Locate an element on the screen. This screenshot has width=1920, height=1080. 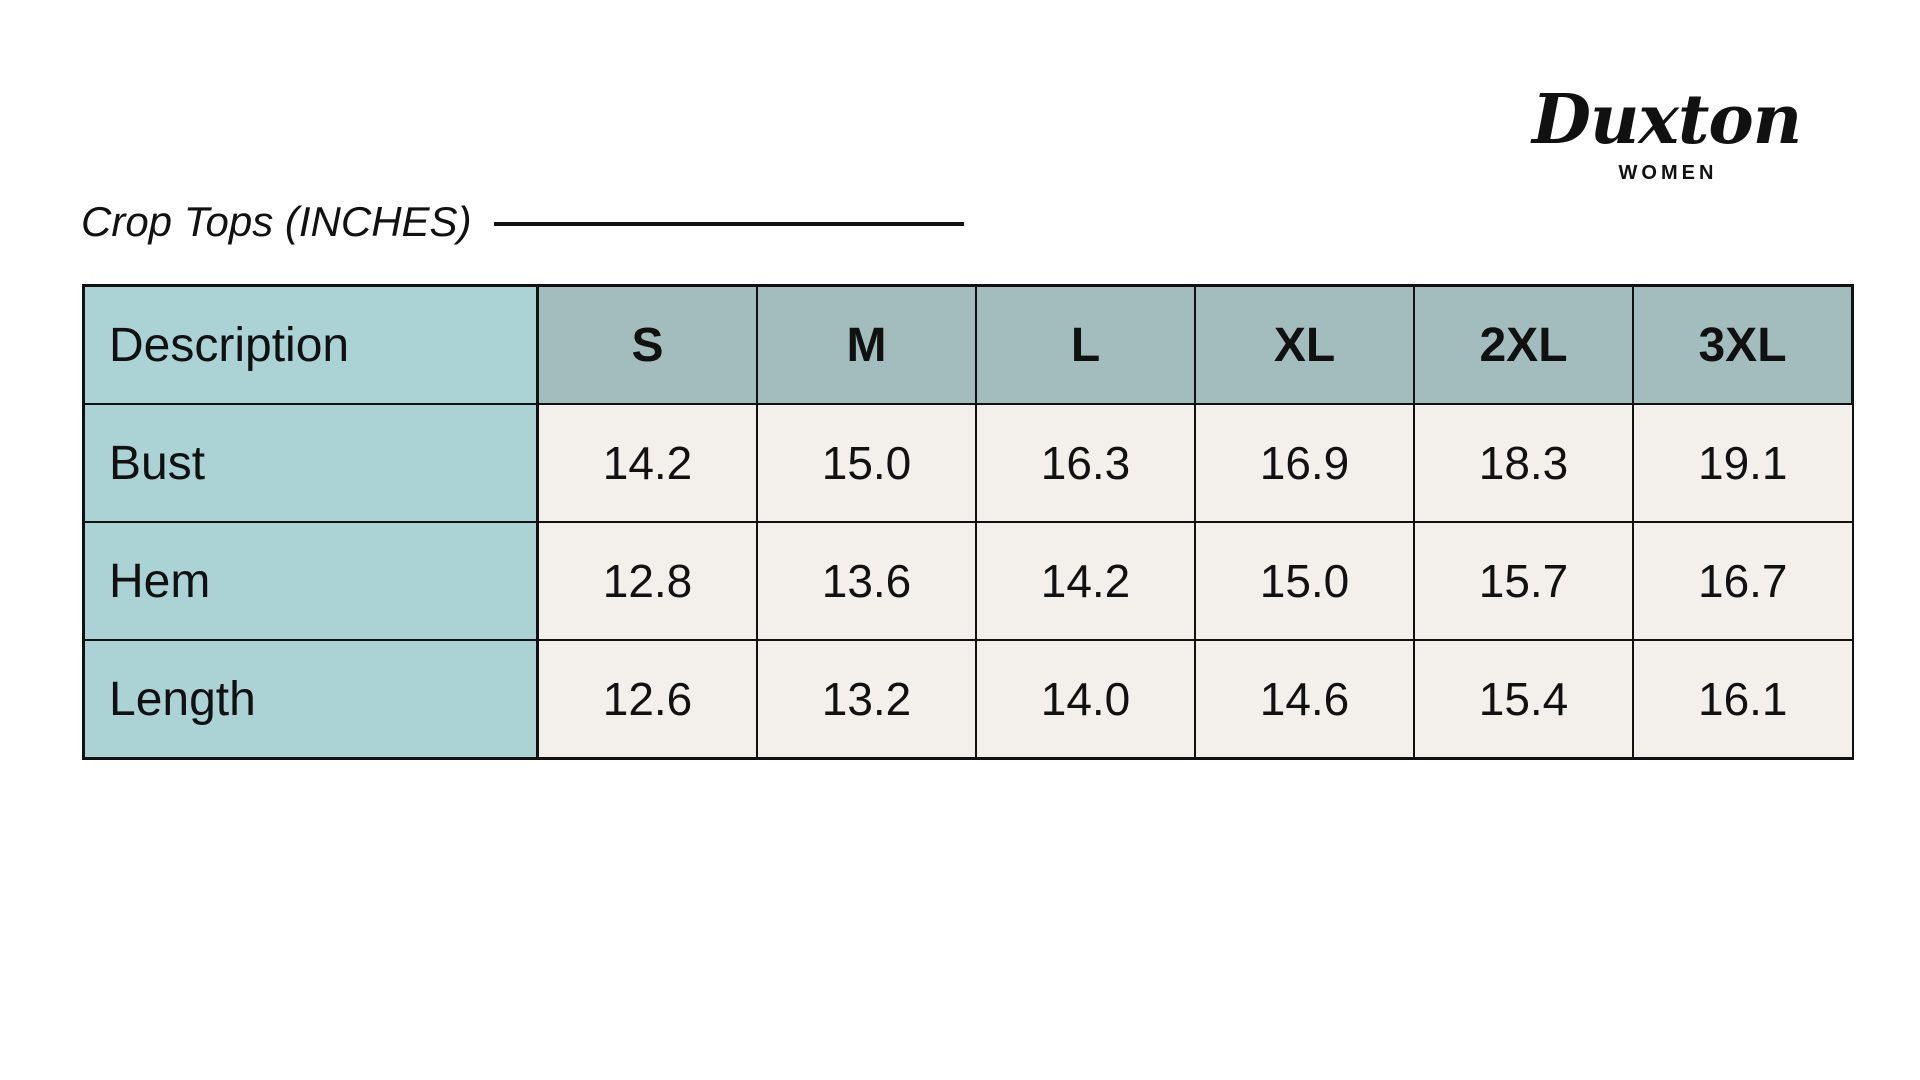
size-header-l: L is located at coordinates (1085, 344).